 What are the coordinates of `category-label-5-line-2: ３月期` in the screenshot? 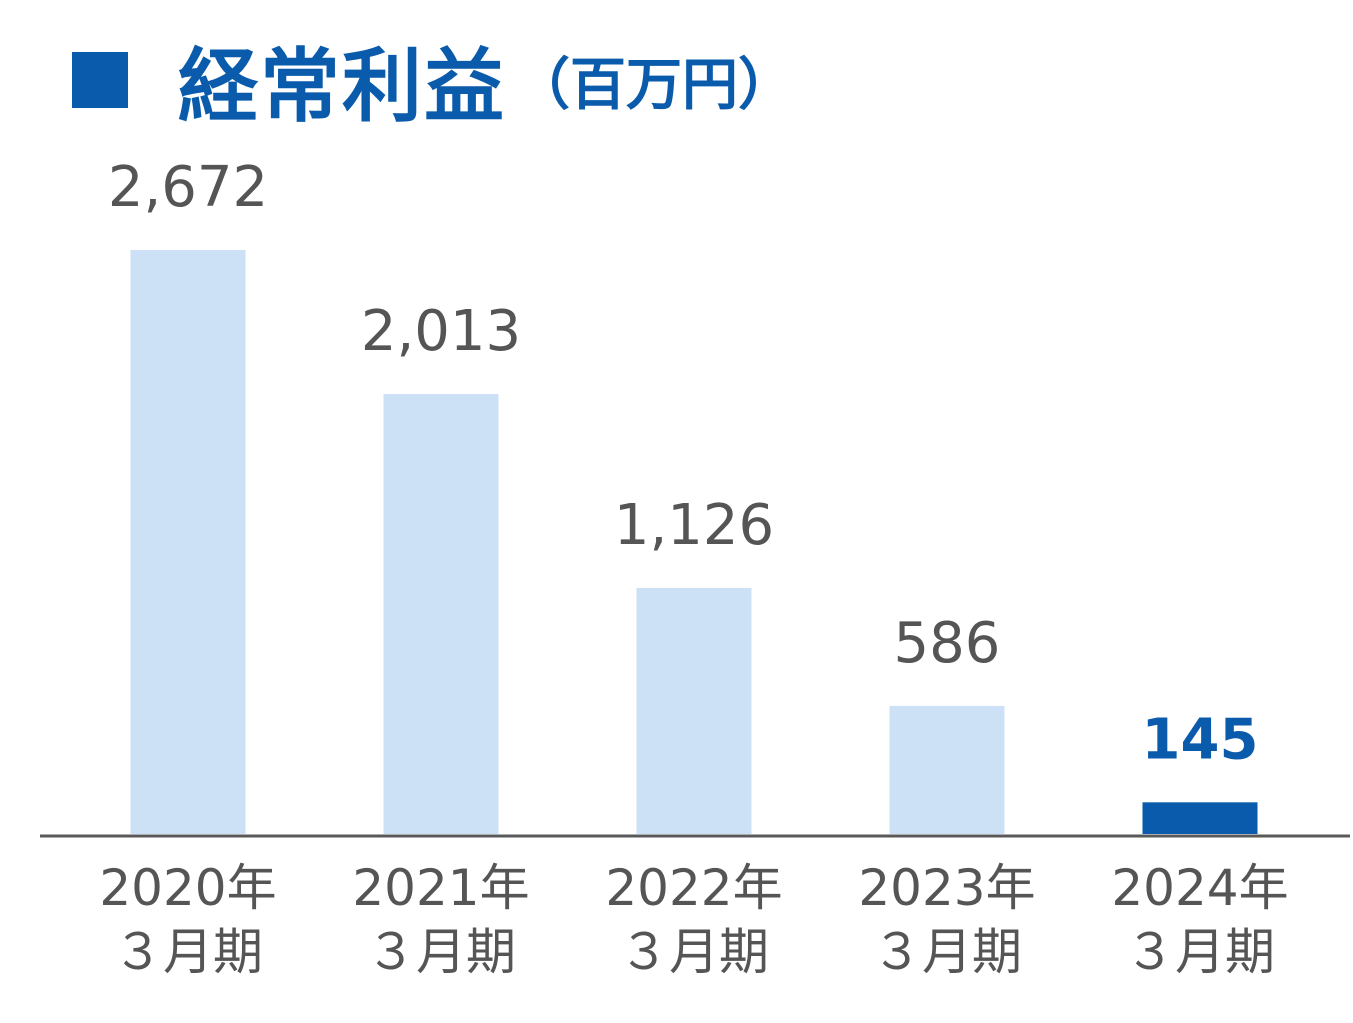 It's located at (1200, 952).